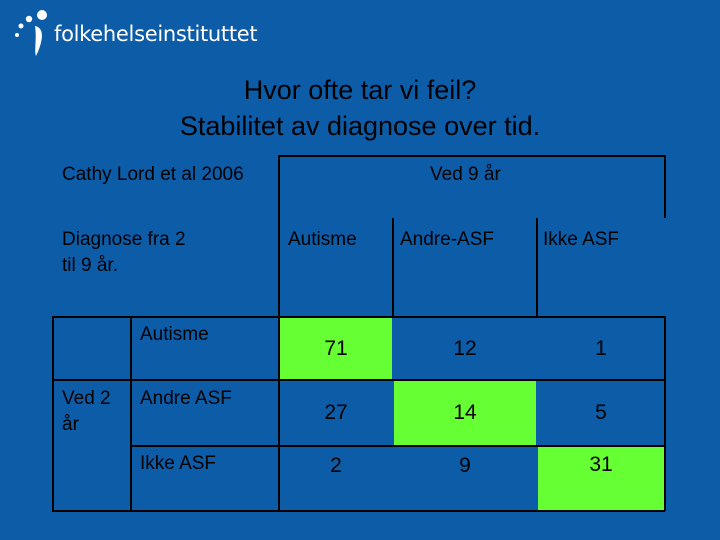 The height and width of the screenshot is (540, 720). Describe the element at coordinates (70, 424) in the screenshot. I see `at-2-years-line-2: år` at that location.